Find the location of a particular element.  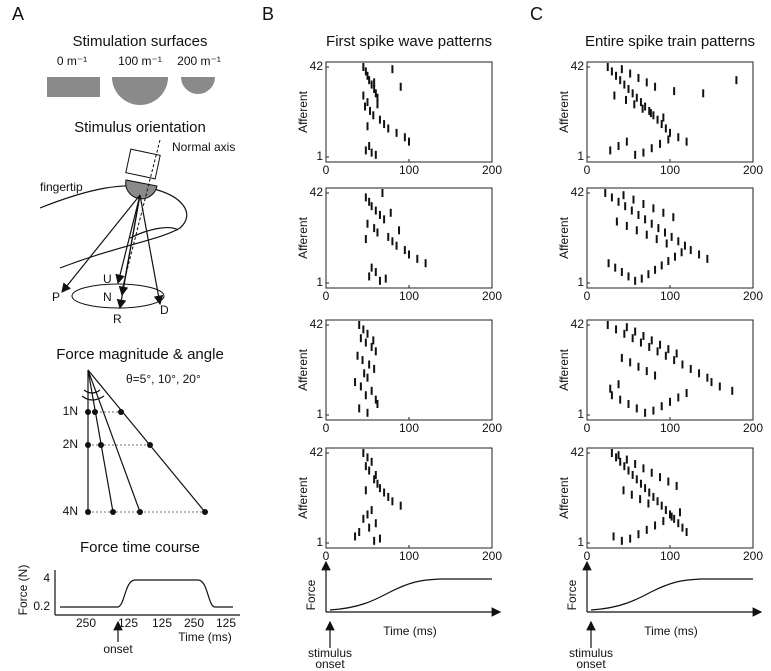

onset-label: stimulus is located at coordinates (591, 653).